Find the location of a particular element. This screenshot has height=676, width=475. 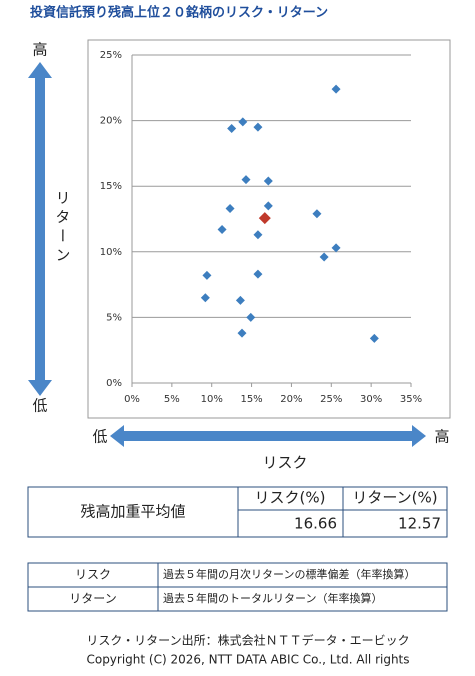

definitions-table is located at coordinates (237, 587).